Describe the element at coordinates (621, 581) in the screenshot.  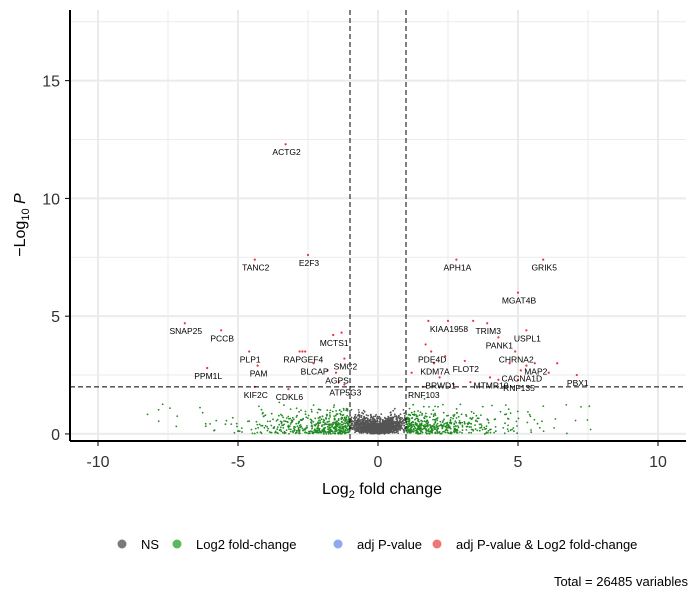
I see `caption: Total = 26485 variables` at that location.